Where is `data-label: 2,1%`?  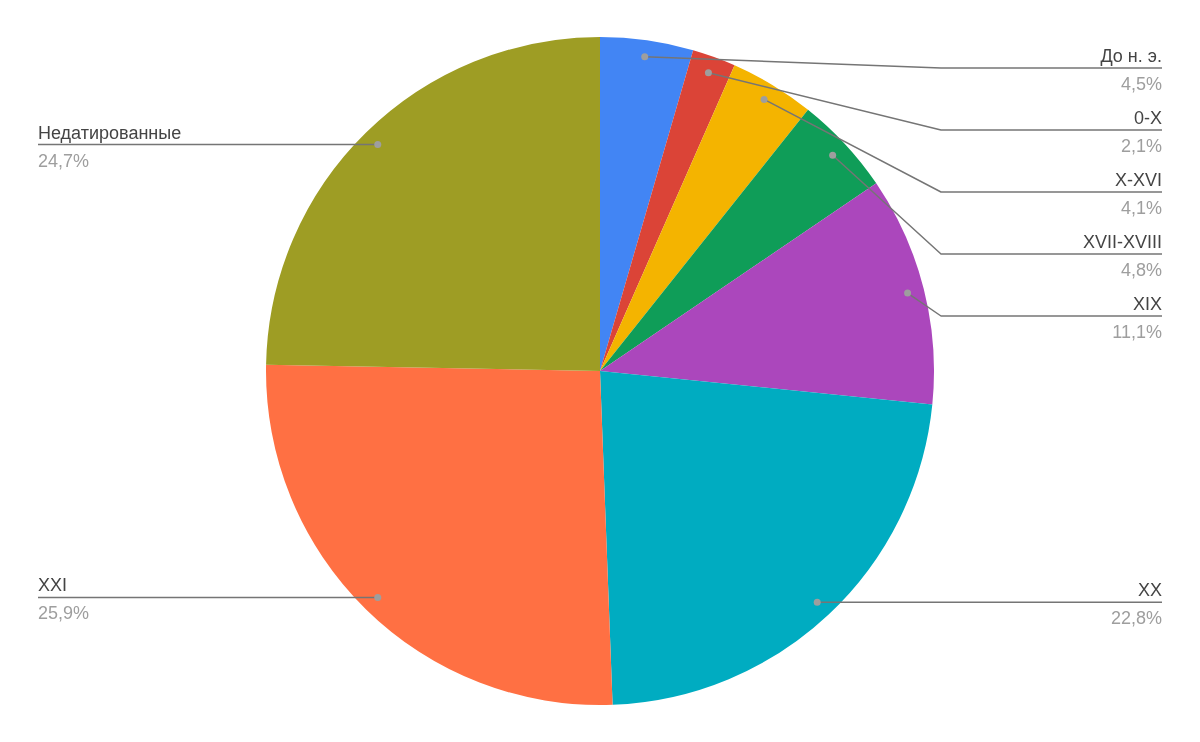
data-label: 2,1% is located at coordinates (1141, 146).